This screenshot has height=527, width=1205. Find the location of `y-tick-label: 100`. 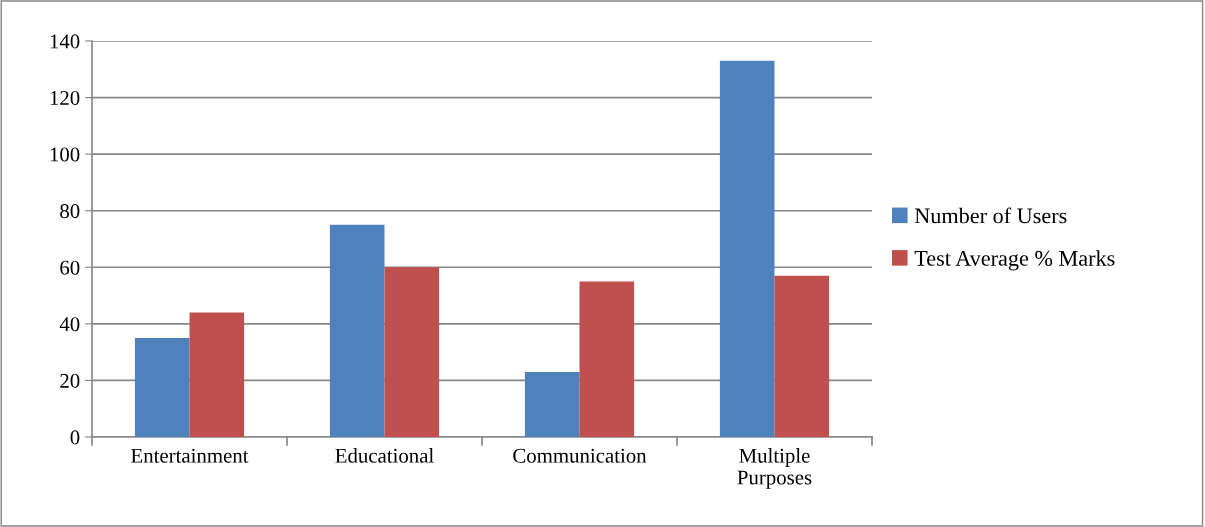

y-tick-label: 100 is located at coordinates (65, 154).